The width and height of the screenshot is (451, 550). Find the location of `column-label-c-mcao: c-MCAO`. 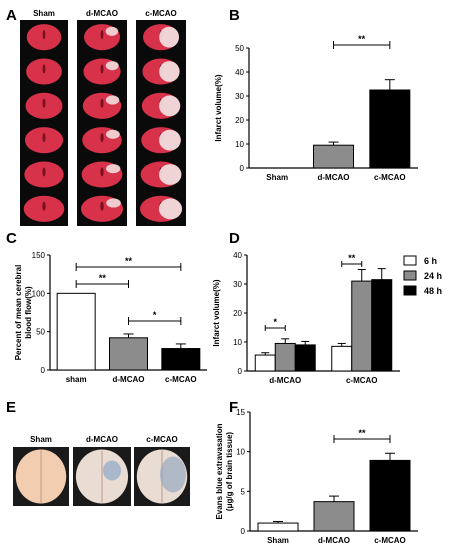

column-label-c-mcao: c-MCAO is located at coordinates (161, 13).